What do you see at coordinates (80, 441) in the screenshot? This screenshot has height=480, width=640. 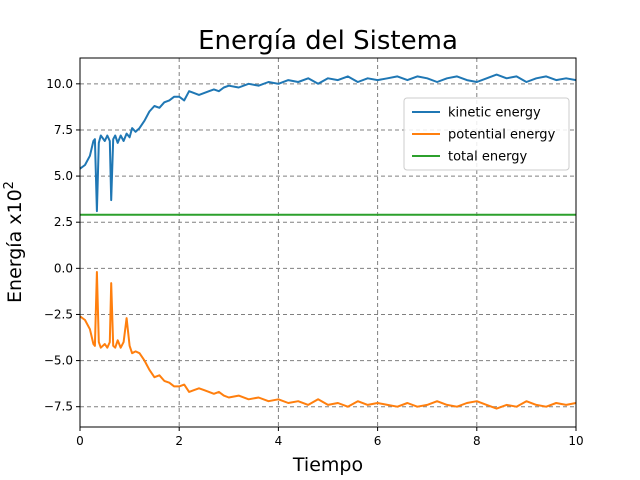 I see `x-tick-label: 0` at bounding box center [80, 441].